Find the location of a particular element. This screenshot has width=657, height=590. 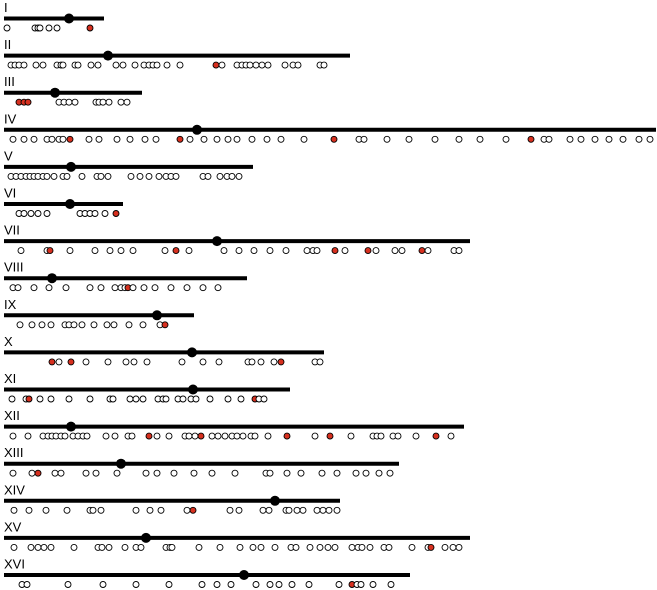

chromosome-V: V is located at coordinates (128, 164).